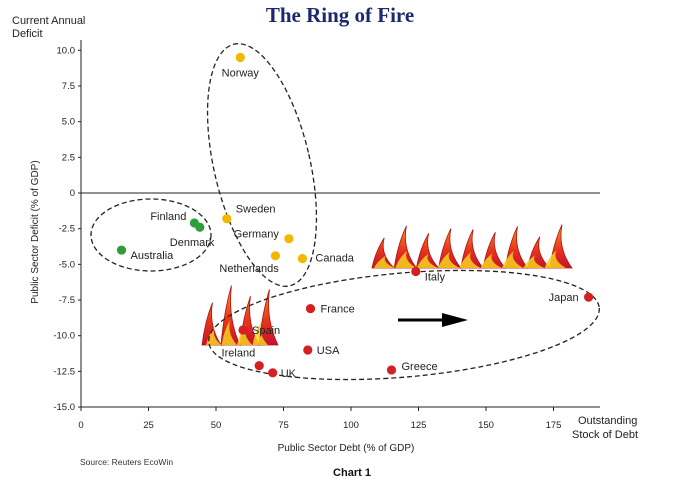  I want to click on flames-right, so click(472, 246).